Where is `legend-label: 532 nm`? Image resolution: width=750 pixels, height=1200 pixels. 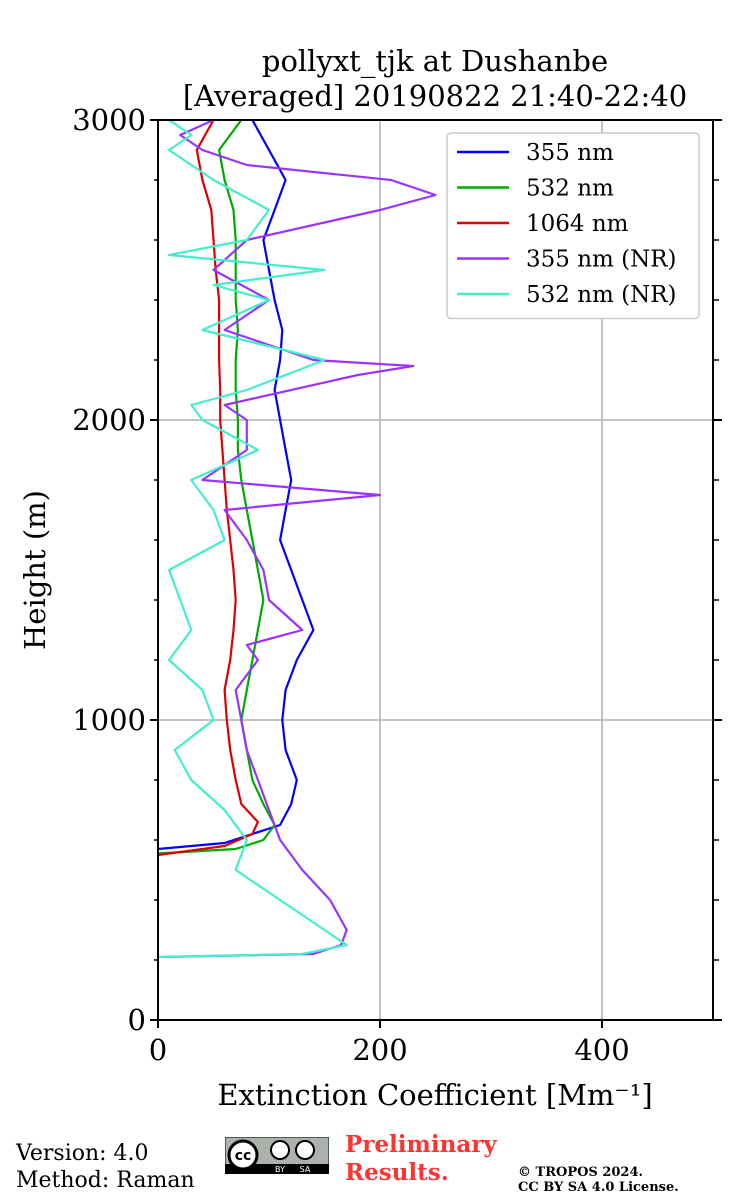 legend-label: 532 nm is located at coordinates (570, 189).